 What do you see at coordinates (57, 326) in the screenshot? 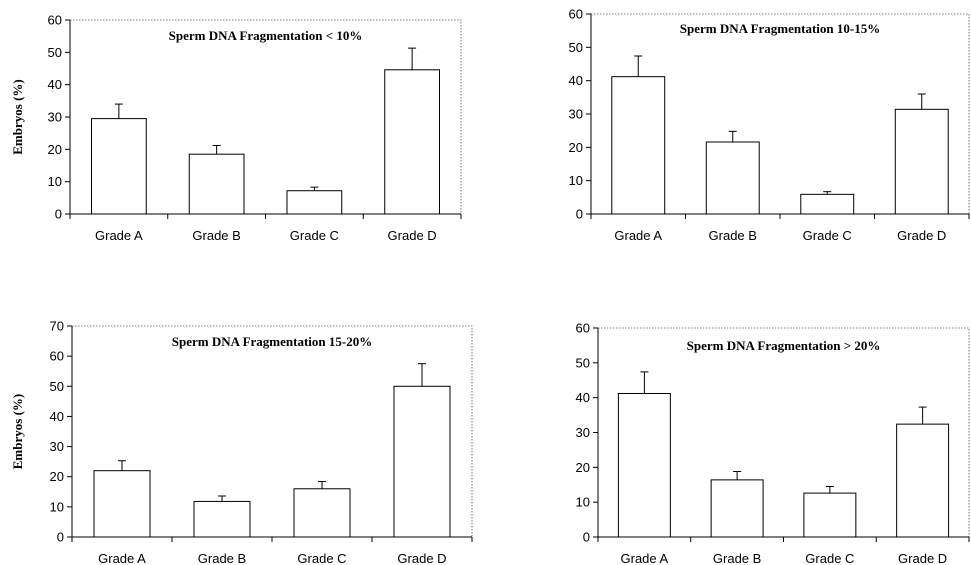
I see `y-tick-label: 70` at bounding box center [57, 326].